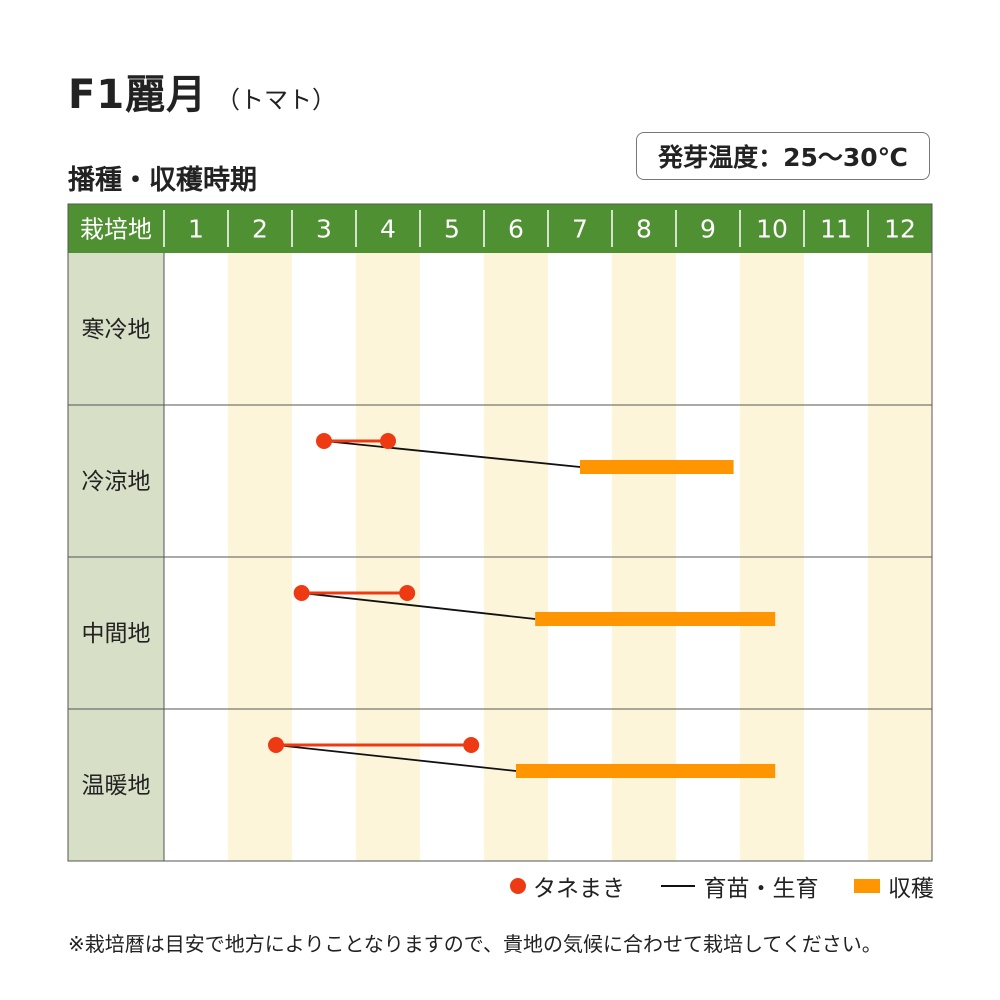 The image size is (1000, 1000). What do you see at coordinates (867, 886) in the screenshot?
I see `harvest-bar-swatch` at bounding box center [867, 886].